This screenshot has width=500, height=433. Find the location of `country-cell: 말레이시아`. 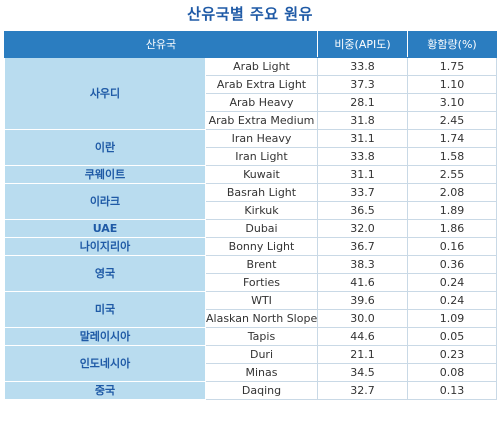

country-cell: 말레이시아 is located at coordinates (105, 336).